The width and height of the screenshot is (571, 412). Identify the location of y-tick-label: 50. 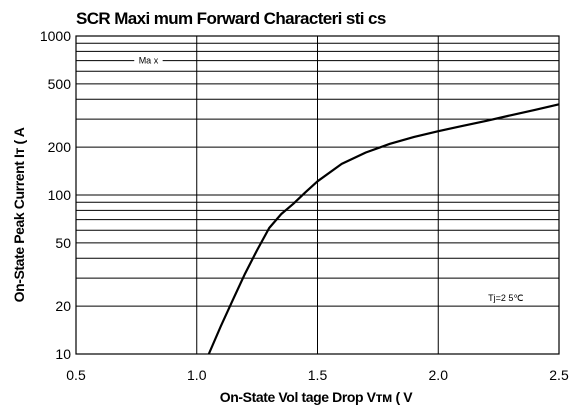
(63, 243).